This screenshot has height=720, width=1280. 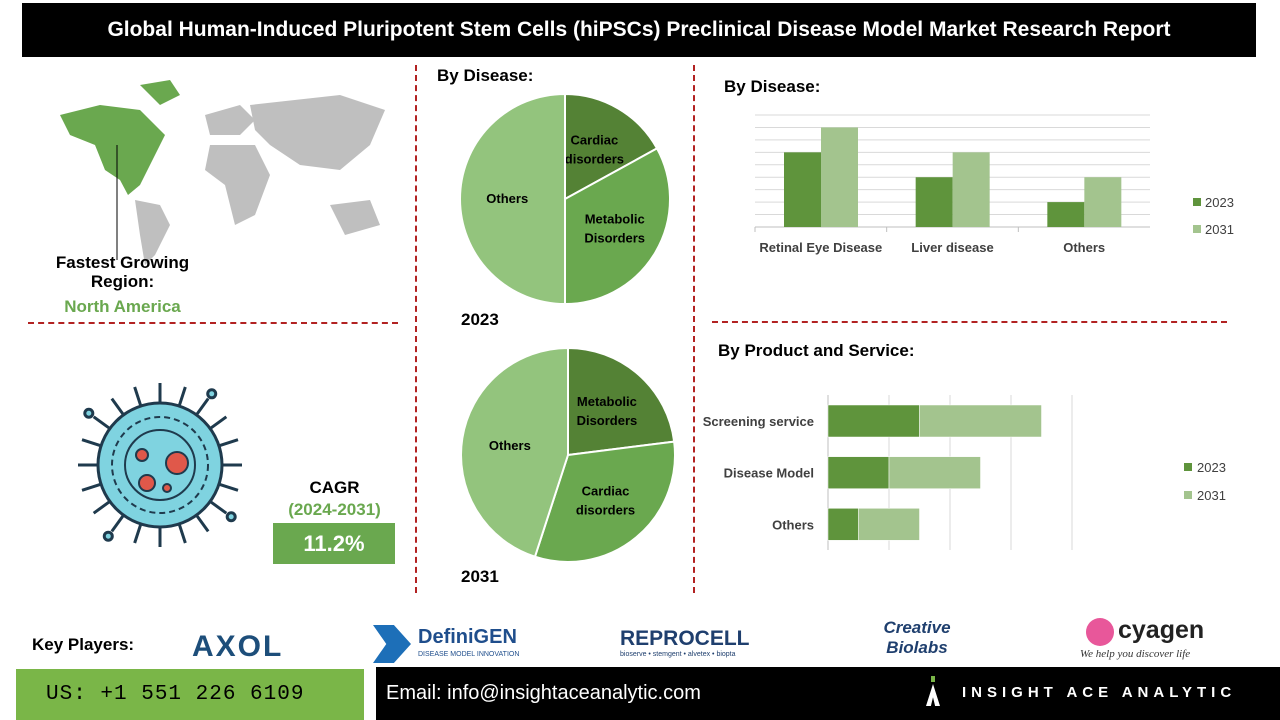 What do you see at coordinates (83, 644) in the screenshot?
I see `key-players-label: Key Players:` at bounding box center [83, 644].